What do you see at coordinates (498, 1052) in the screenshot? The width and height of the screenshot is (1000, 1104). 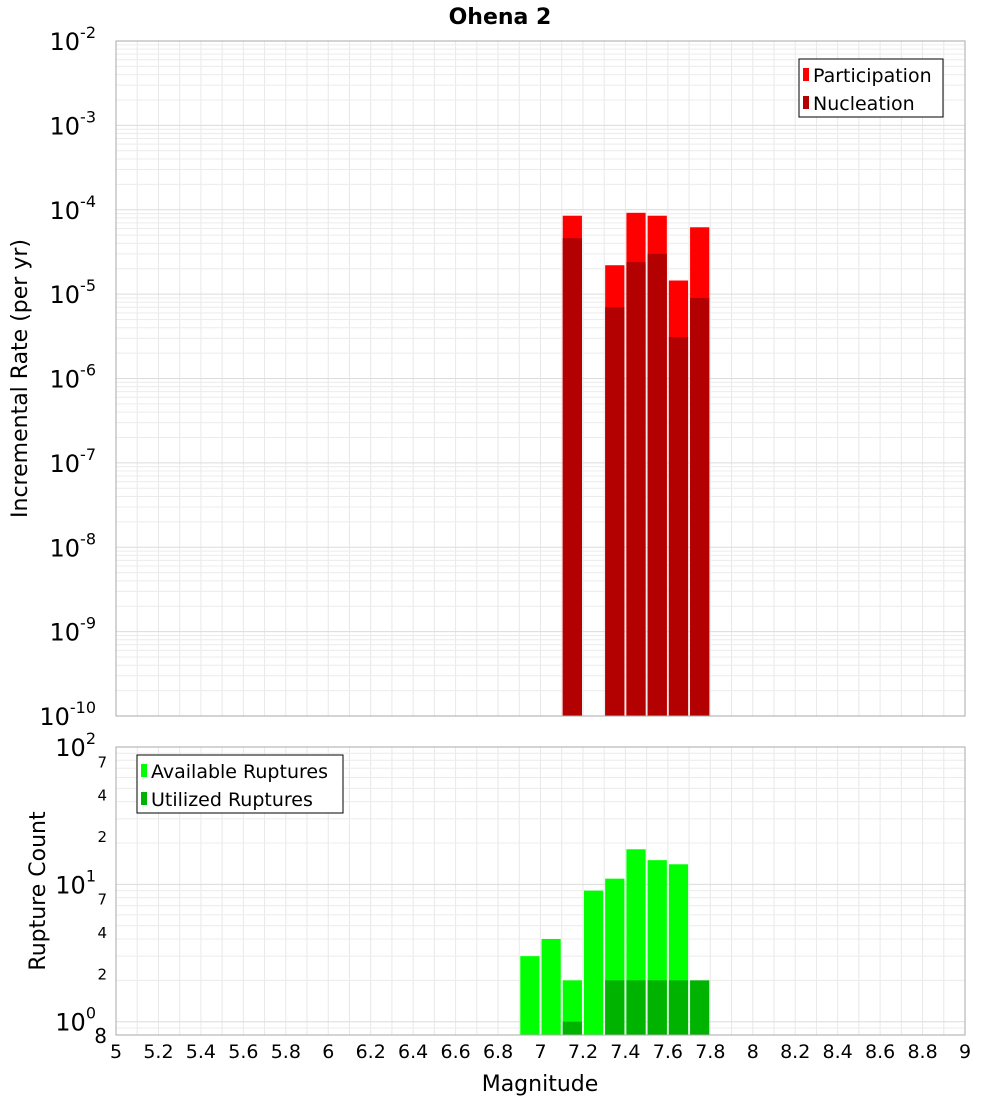 I see `x-tick-label: 6.8` at bounding box center [498, 1052].